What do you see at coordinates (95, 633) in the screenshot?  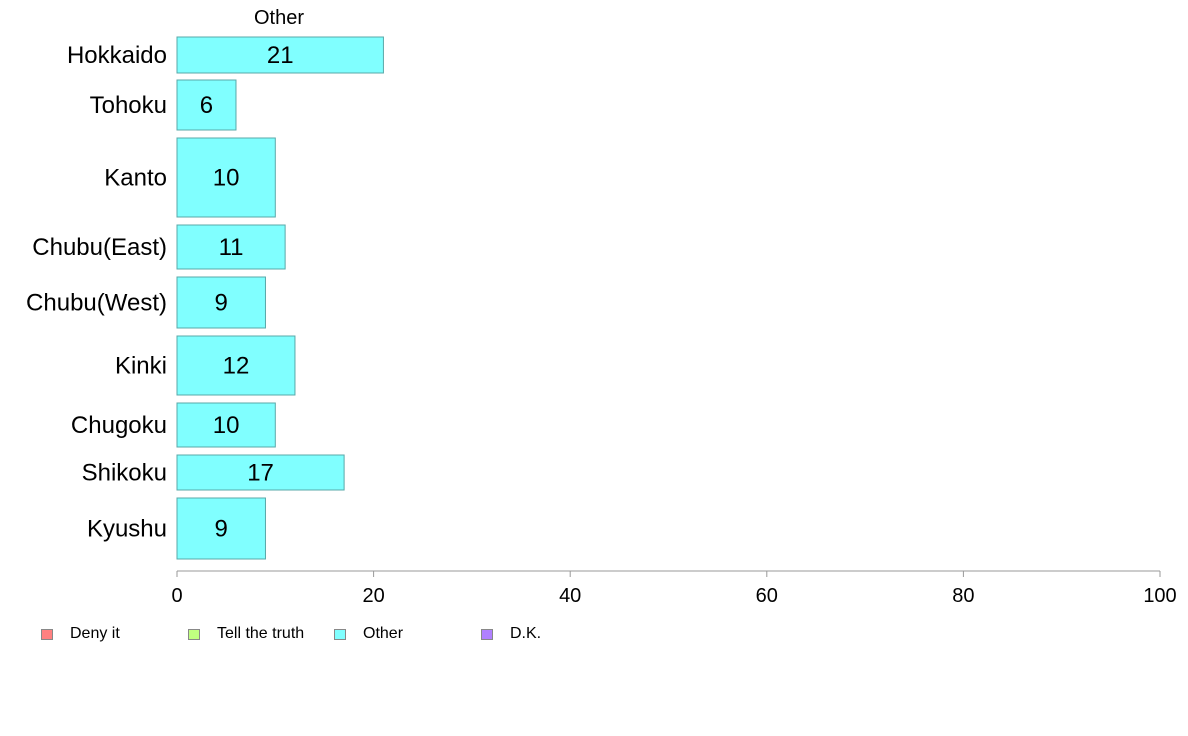 I see `legend-label-deny-it: Deny it` at bounding box center [95, 633].